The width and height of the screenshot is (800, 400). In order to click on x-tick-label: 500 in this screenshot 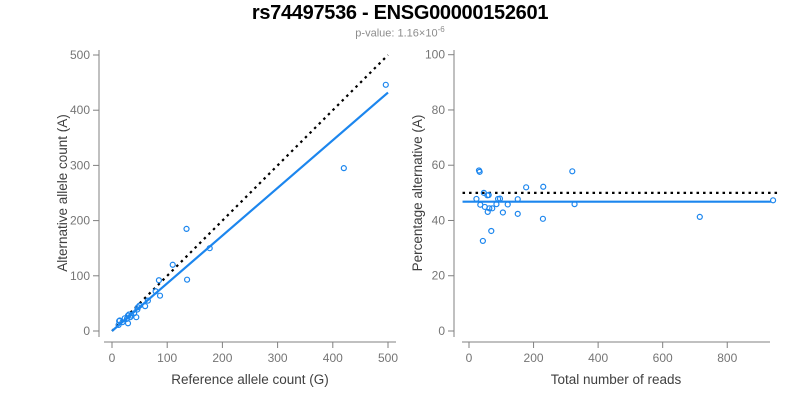, I will do `click(388, 358)`.